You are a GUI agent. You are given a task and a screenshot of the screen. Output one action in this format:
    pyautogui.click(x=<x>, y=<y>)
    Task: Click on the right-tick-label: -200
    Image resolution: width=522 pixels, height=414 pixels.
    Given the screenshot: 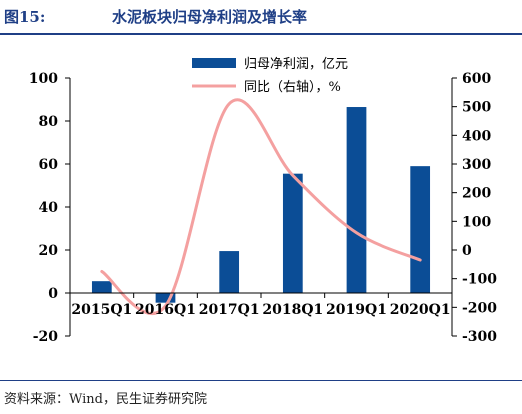 What is the action you would take?
    pyautogui.click(x=479, y=308)
    